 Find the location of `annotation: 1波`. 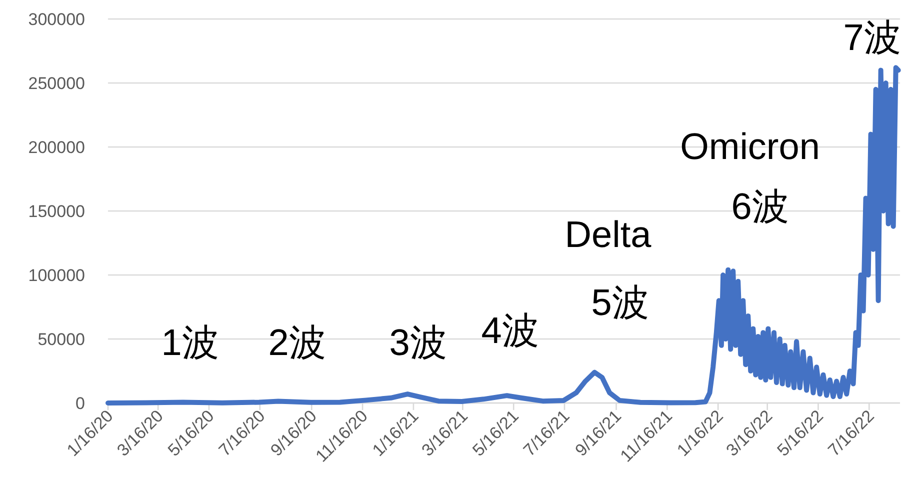

annotation: 1波 is located at coordinates (190, 342).